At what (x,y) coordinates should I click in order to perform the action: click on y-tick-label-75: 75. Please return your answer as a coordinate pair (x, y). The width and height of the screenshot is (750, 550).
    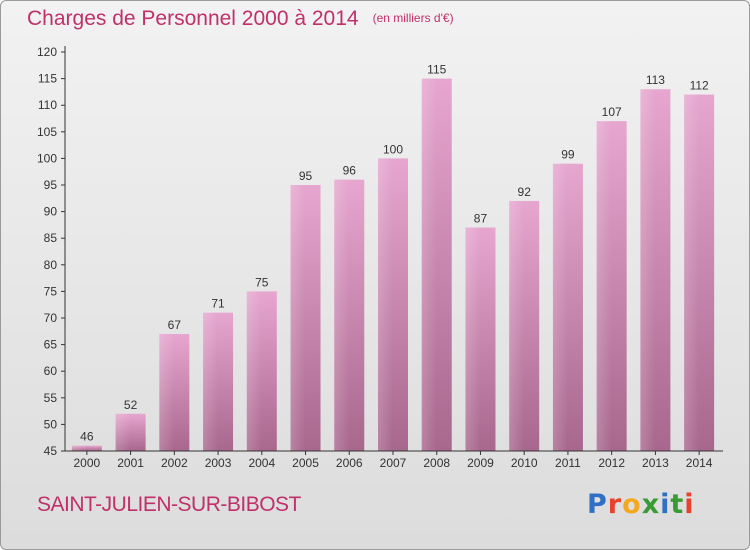
    Looking at the image, I should click on (51, 291).